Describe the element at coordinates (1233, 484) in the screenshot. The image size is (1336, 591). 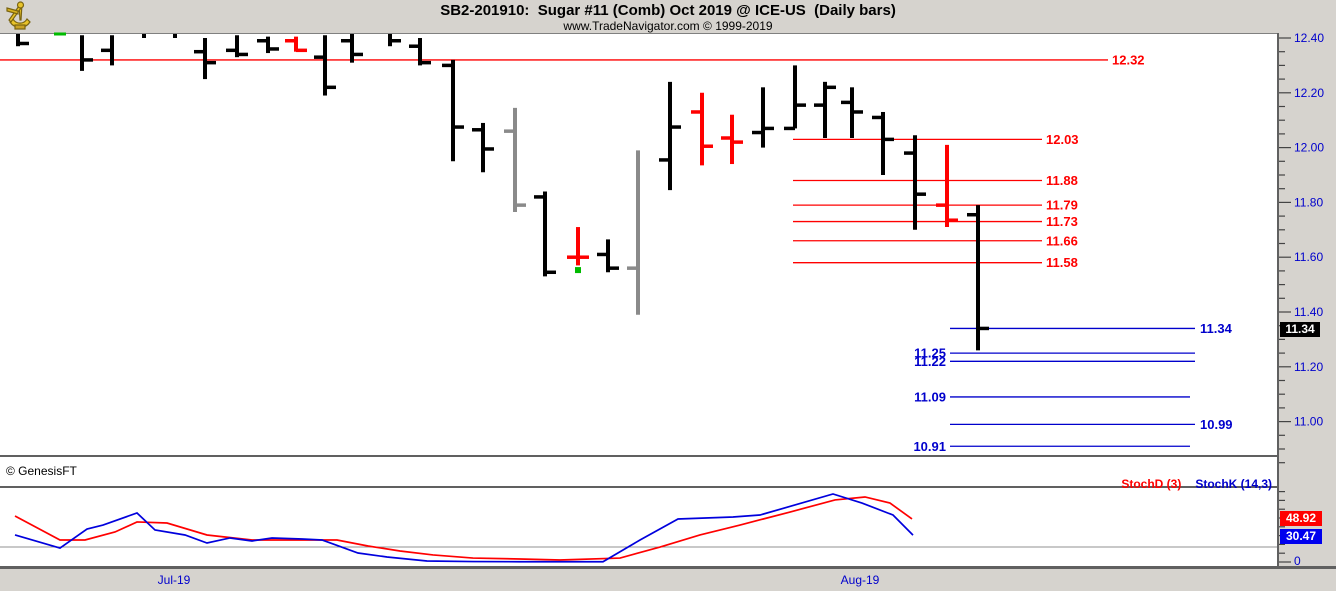
I see `stochk-legend-label: StochK (14,3)` at that location.